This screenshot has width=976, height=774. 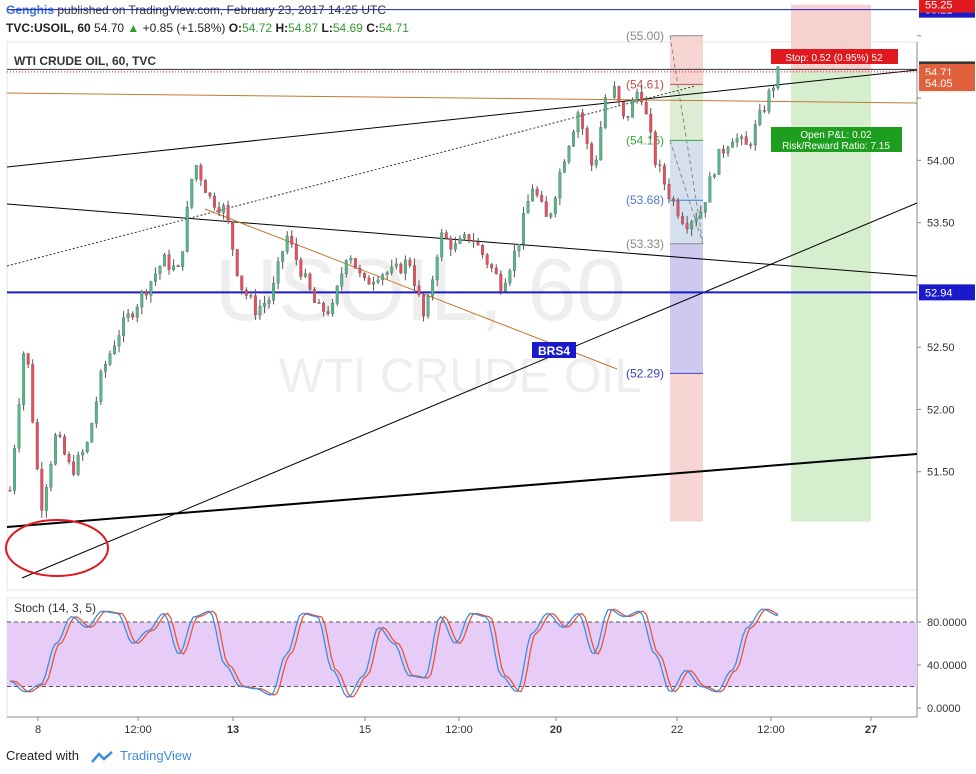 What do you see at coordinates (941, 410) in the screenshot?
I see `price-tick-label: 52.00` at bounding box center [941, 410].